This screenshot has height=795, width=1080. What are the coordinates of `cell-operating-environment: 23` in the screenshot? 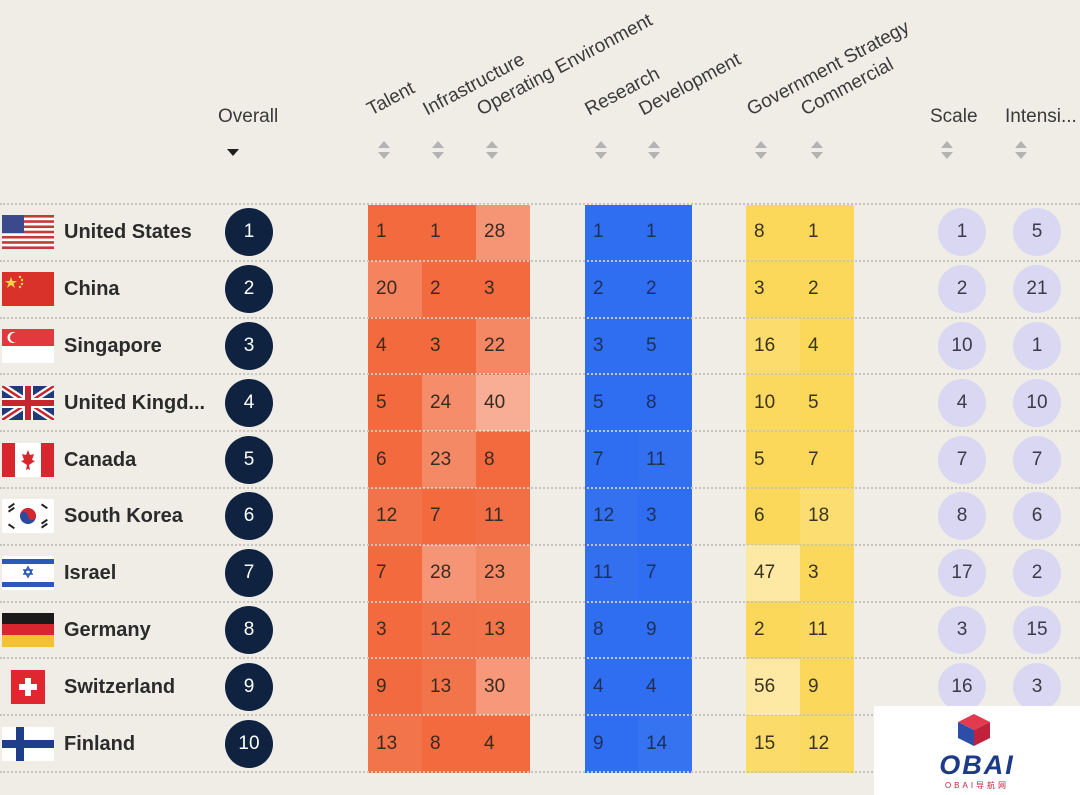 It's located at (503, 573).